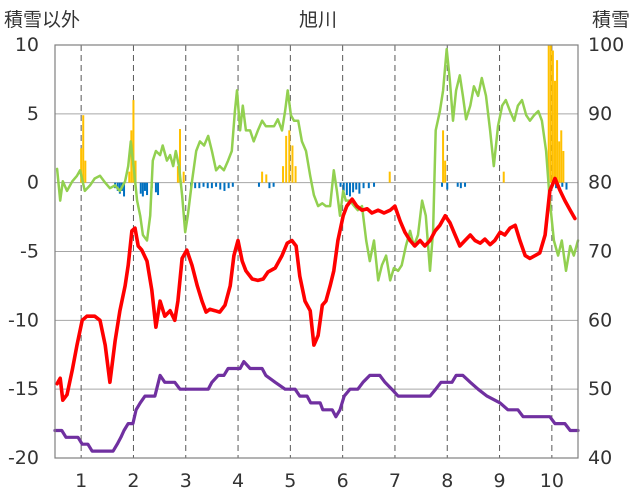 The height and width of the screenshot is (501, 636). I want to click on y-tick-label-right: 100, so click(606, 45).